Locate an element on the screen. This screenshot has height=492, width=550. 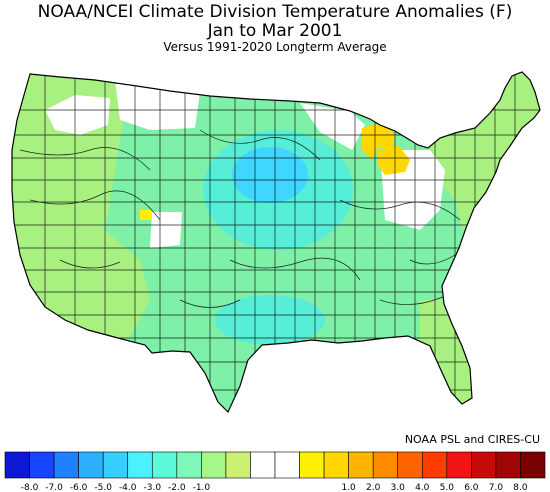
colorbar-tick-label: 3.0 is located at coordinates (398, 487).